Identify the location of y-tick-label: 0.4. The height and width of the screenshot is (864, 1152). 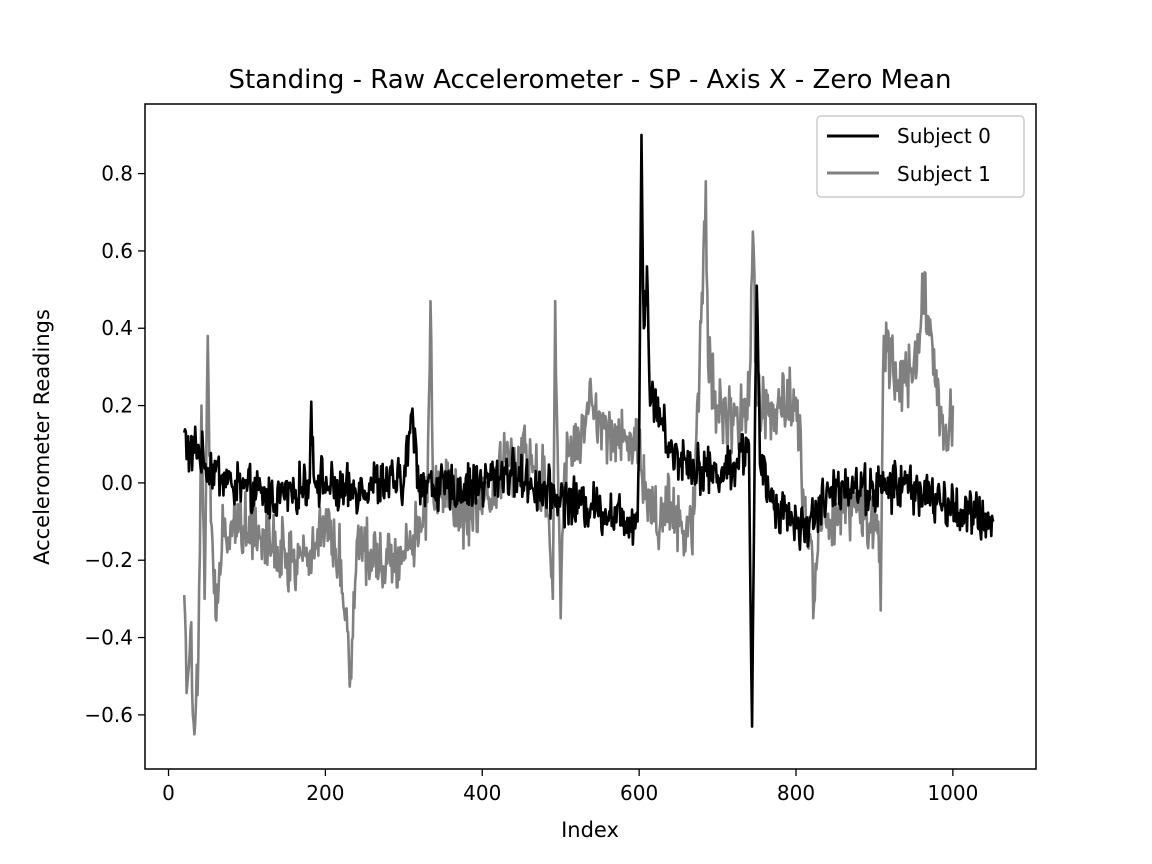
(117, 328).